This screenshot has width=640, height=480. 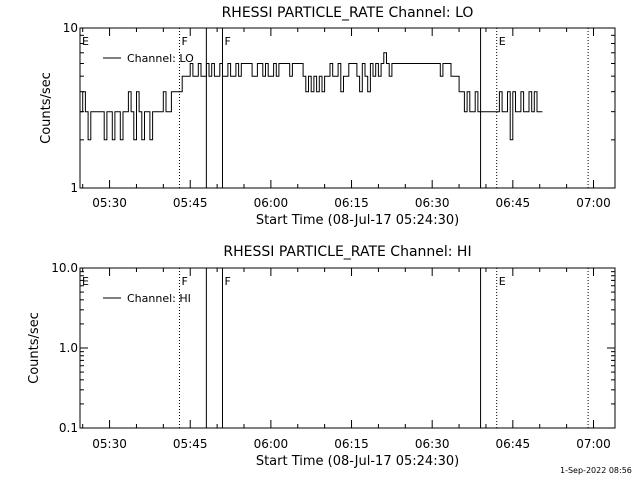 I want to click on legend-label: Channel: LO, so click(x=160, y=58).